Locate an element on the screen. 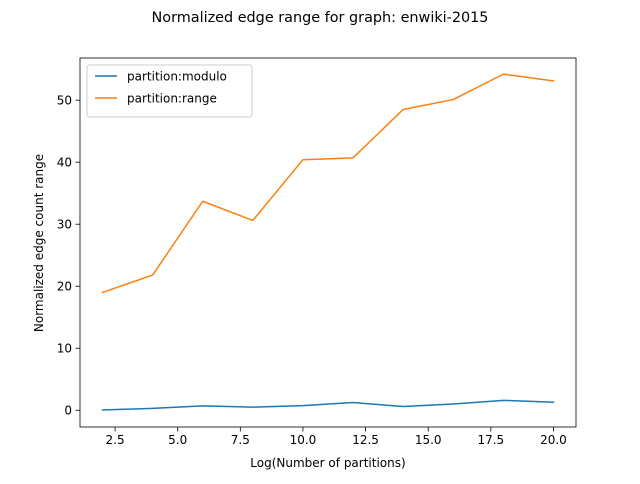  y-tick-label: 0 is located at coordinates (68, 411).